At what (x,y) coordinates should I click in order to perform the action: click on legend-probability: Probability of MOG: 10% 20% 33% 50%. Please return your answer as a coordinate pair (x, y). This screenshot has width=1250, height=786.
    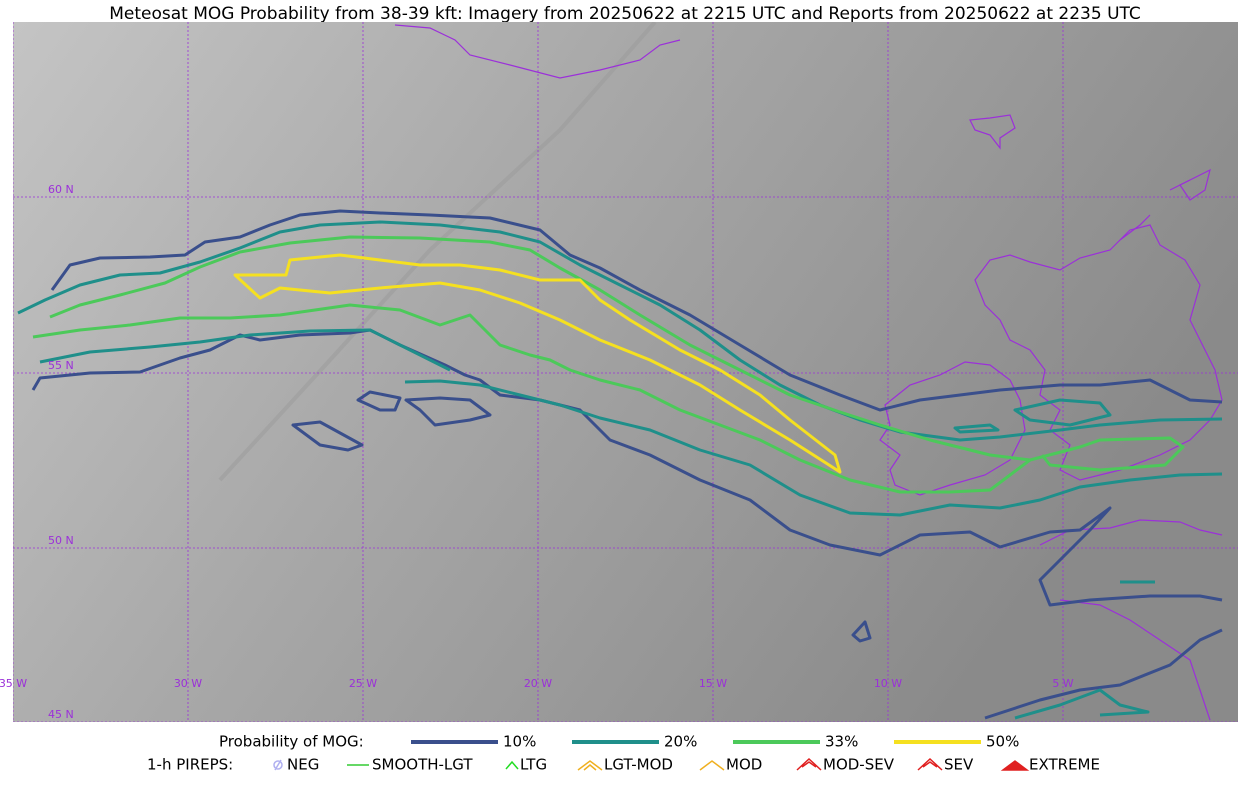
    Looking at the image, I should click on (619, 742).